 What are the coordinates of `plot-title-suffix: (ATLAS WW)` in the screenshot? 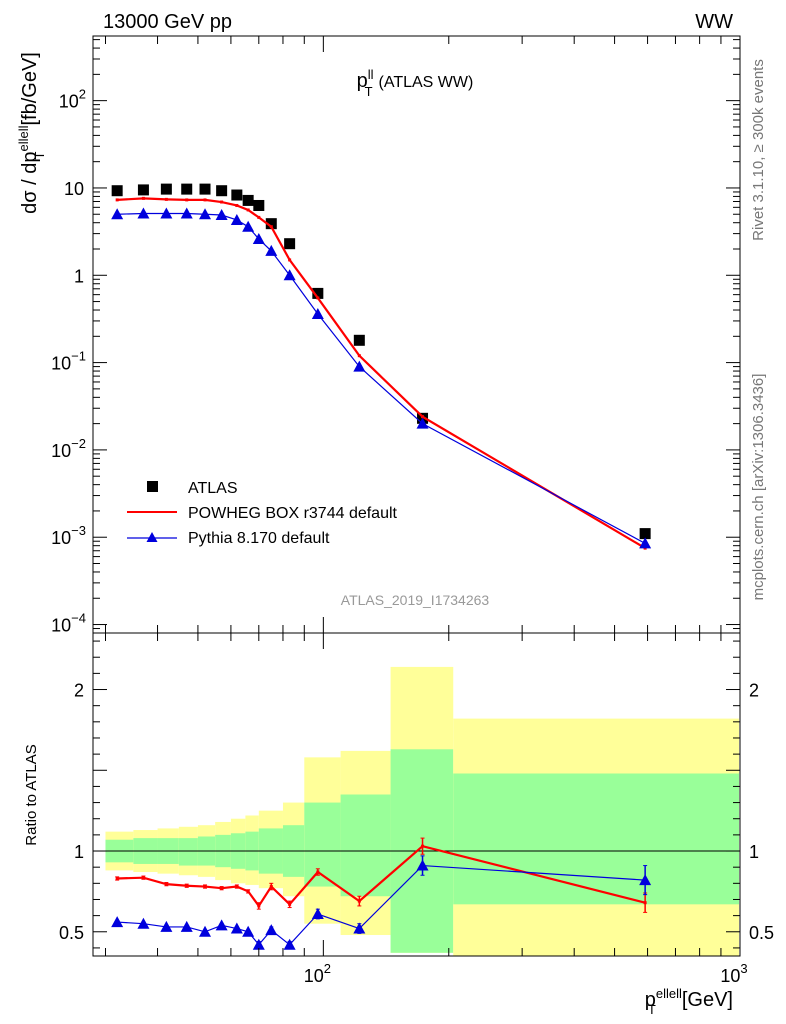 It's located at (426, 82).